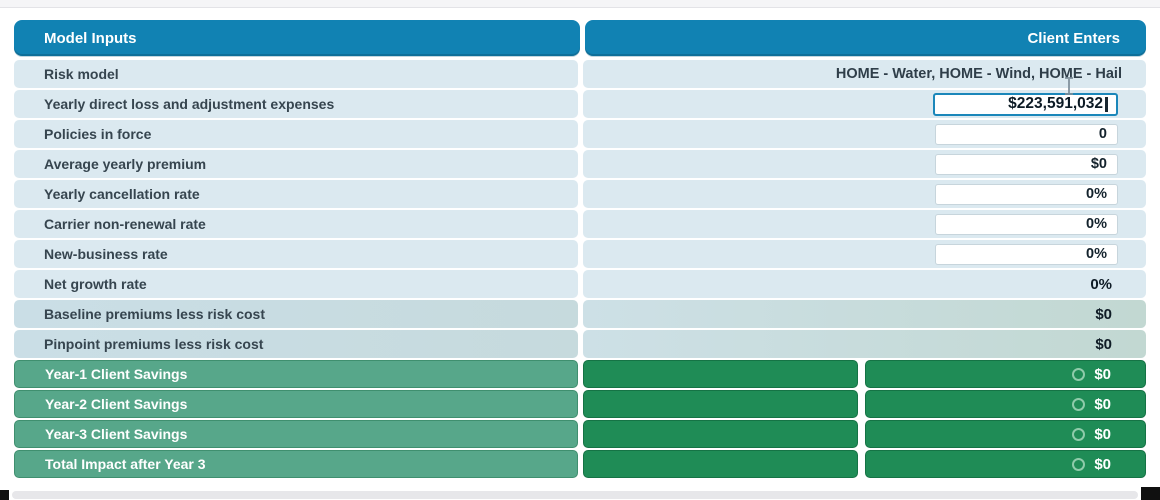 The width and height of the screenshot is (1160, 500). What do you see at coordinates (296, 164) in the screenshot?
I see `row-label: Average yearly premium` at bounding box center [296, 164].